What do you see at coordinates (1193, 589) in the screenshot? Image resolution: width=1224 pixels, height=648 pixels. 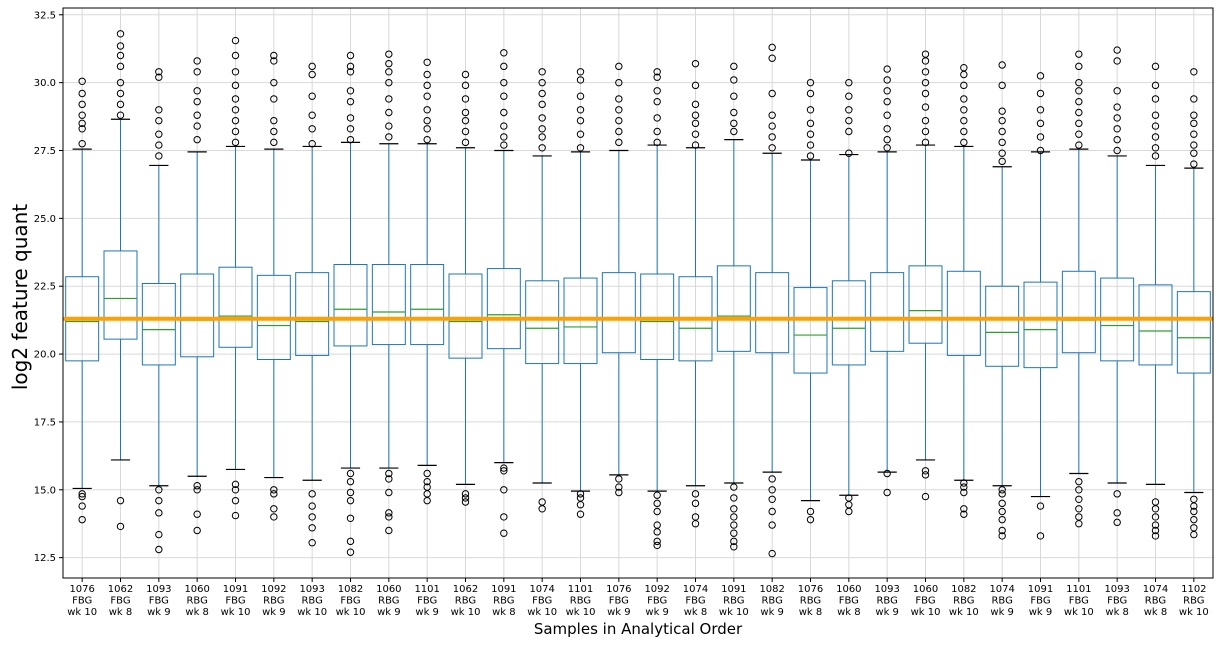 I see `x-tick-label-line: 1102` at bounding box center [1193, 589].